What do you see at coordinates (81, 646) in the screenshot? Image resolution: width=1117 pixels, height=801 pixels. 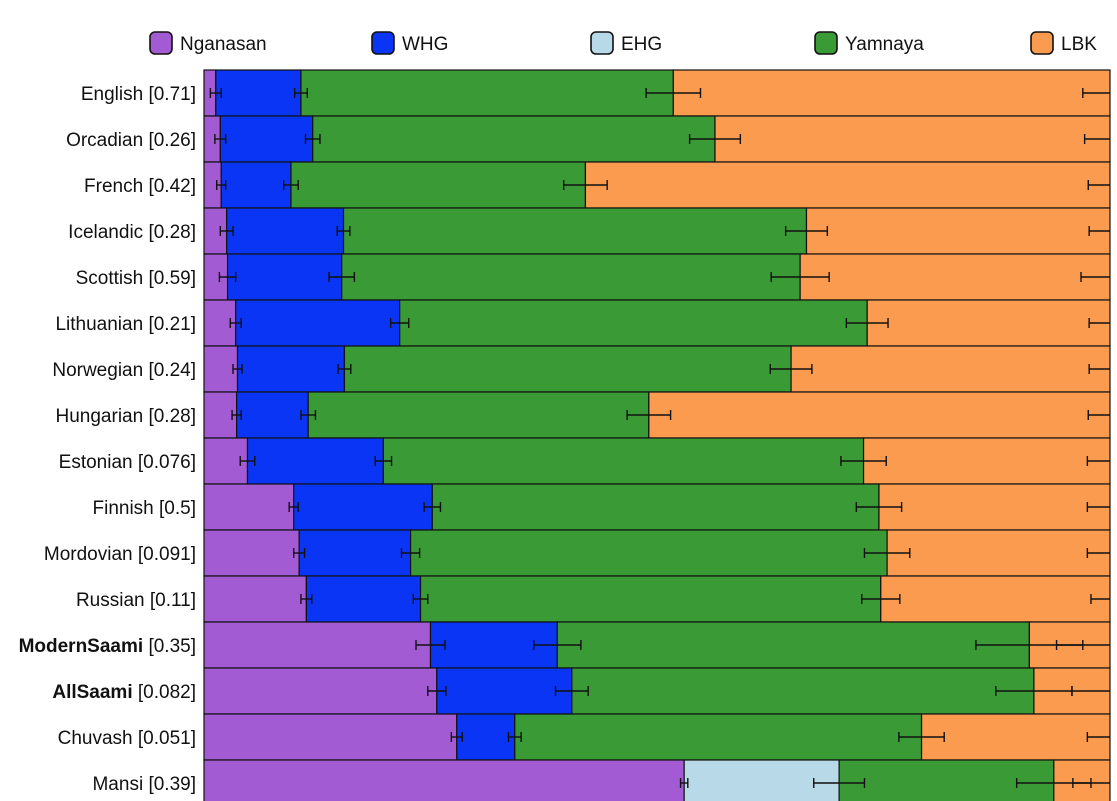 I see `row-label-population: ModernSaami` at bounding box center [81, 646].